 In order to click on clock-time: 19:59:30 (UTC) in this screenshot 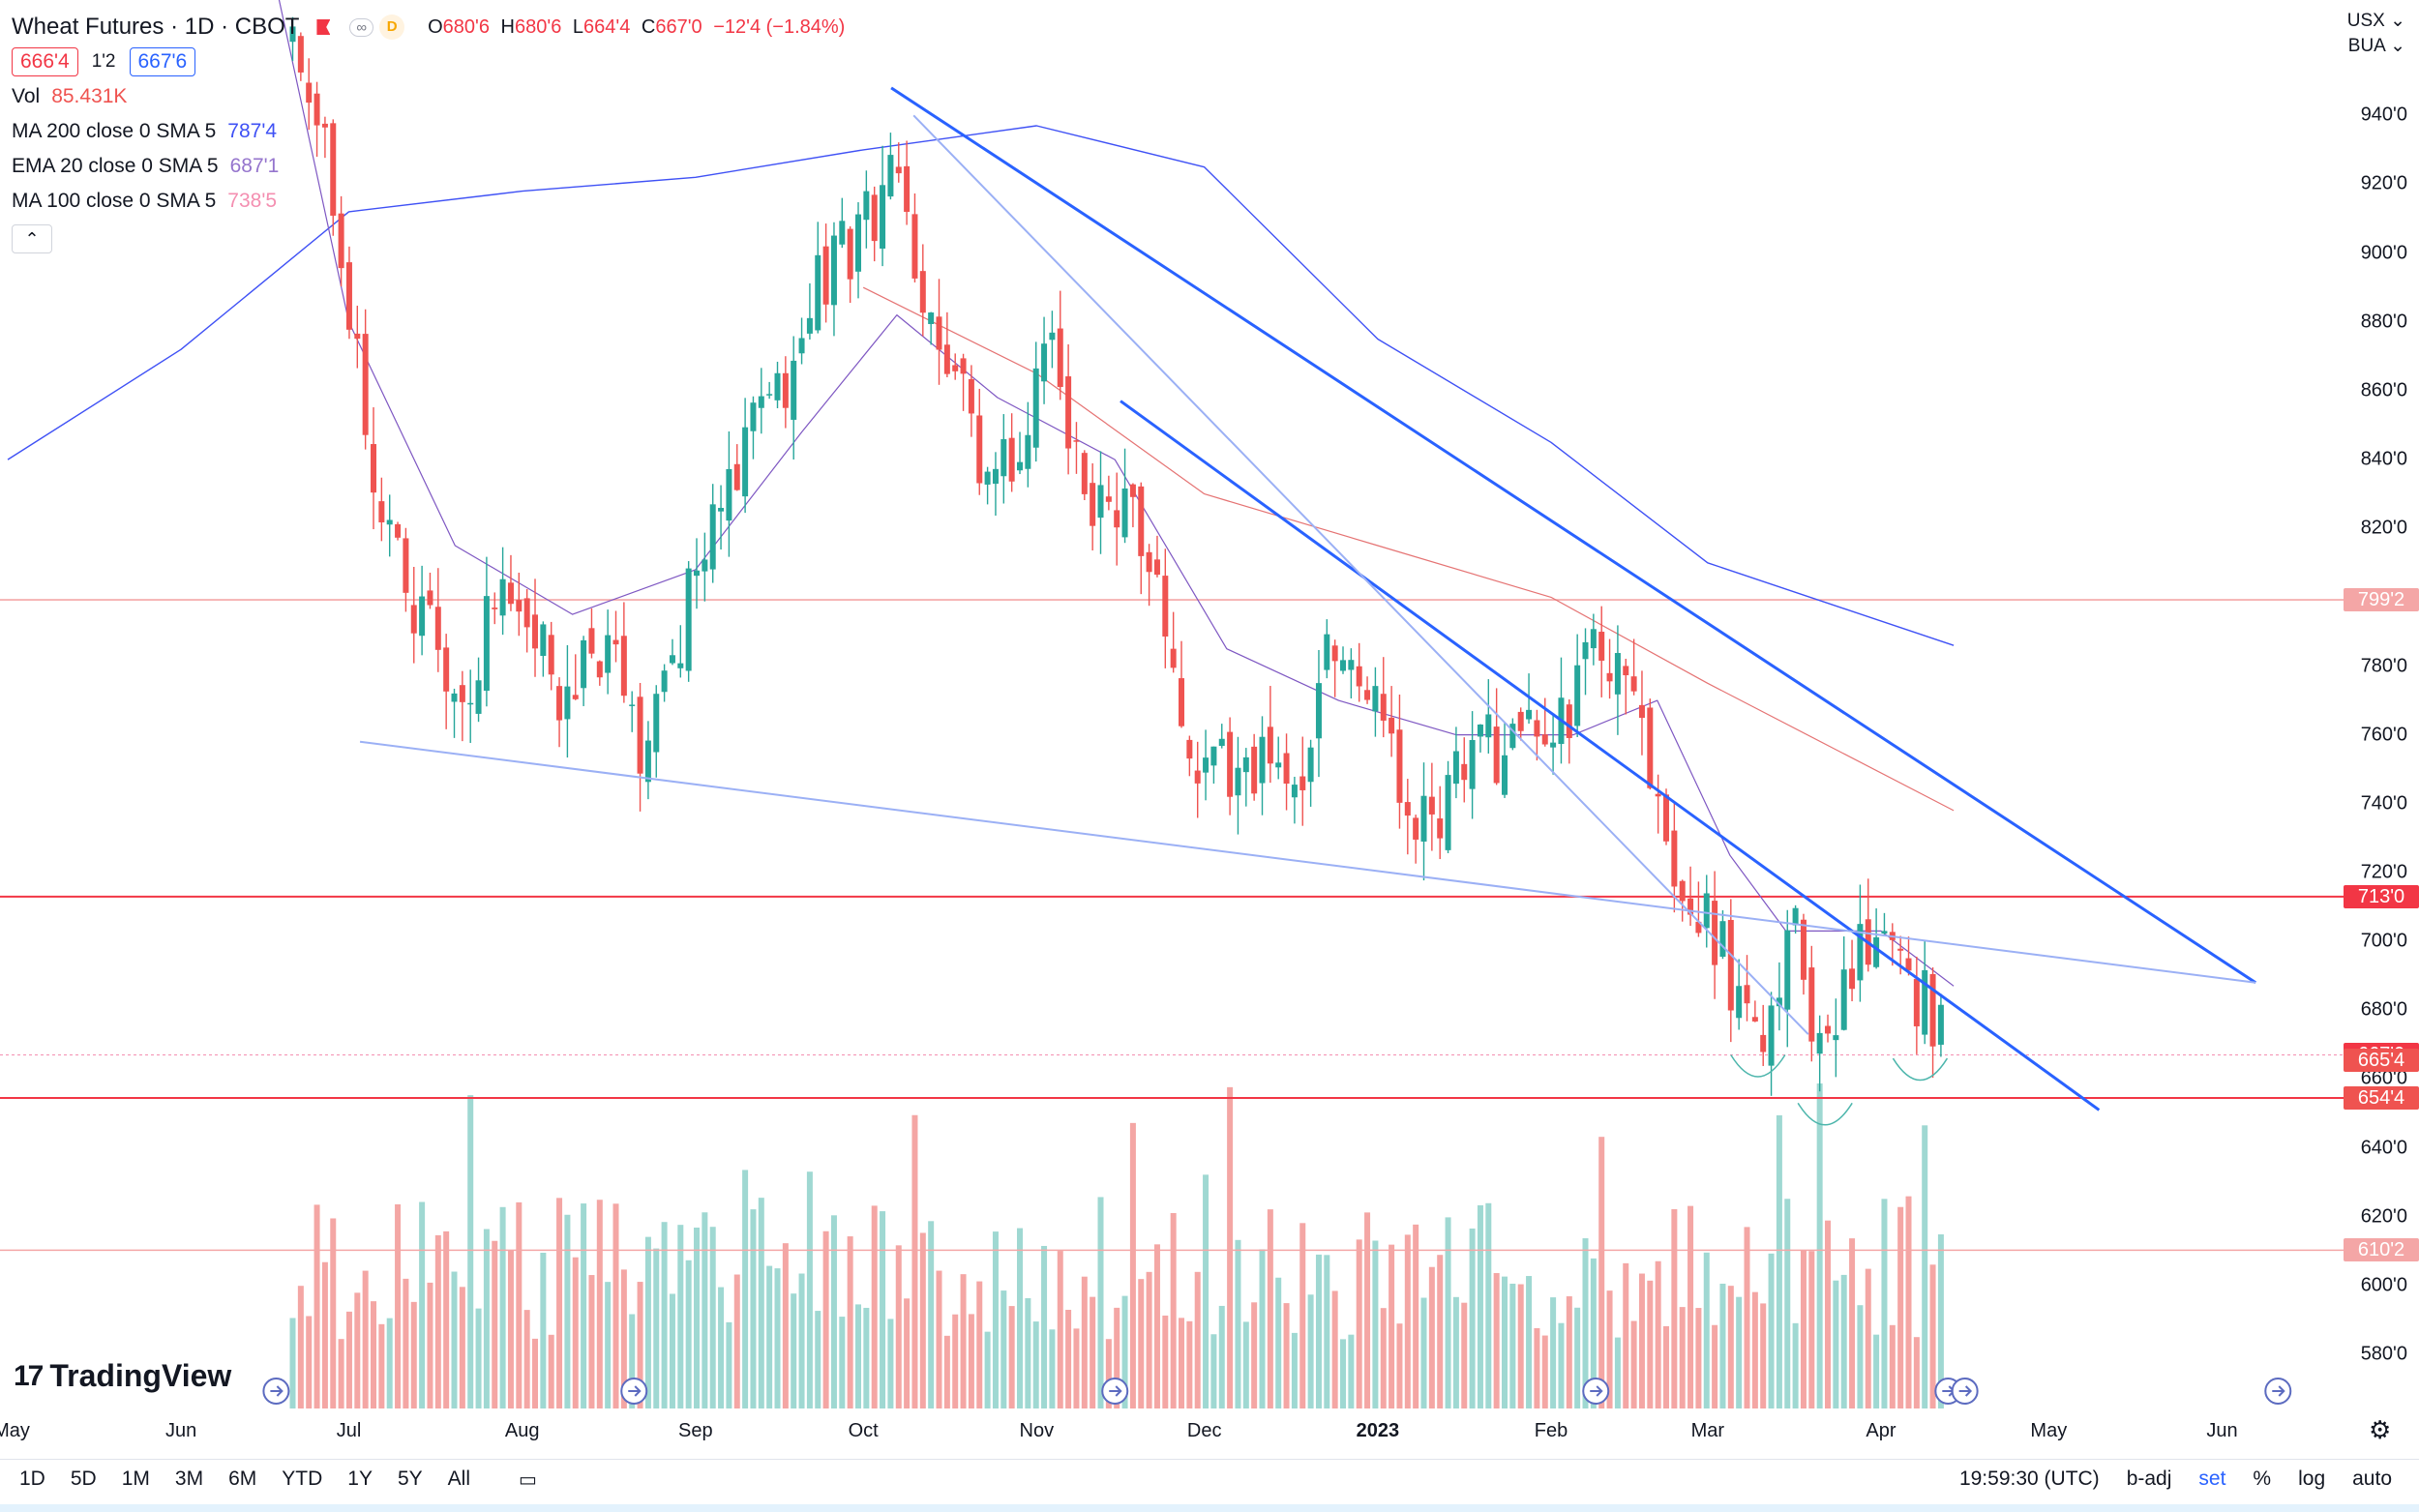, I will do `click(2029, 1479)`.